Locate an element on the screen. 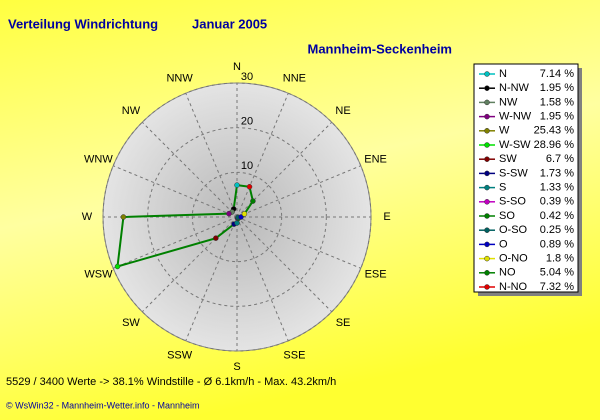  direction-label: S is located at coordinates (236, 367).